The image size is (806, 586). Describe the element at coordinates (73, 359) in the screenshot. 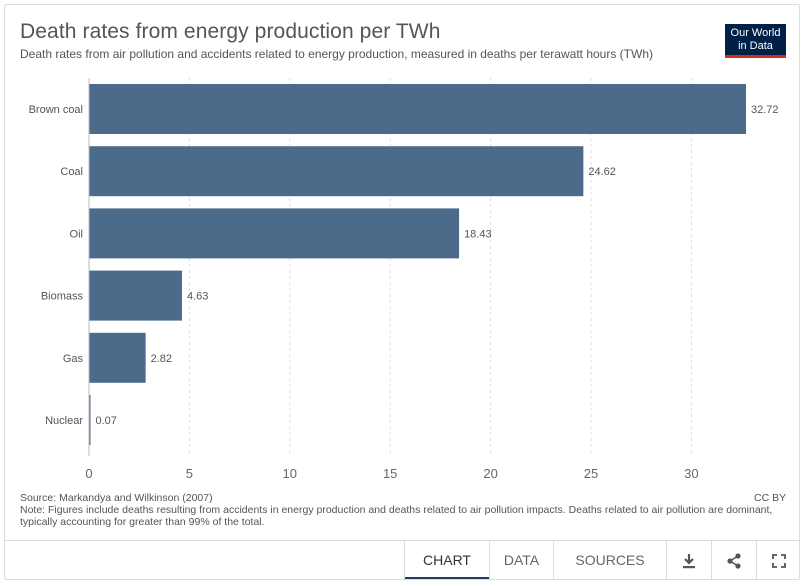

I see `category-label: Gas` at that location.